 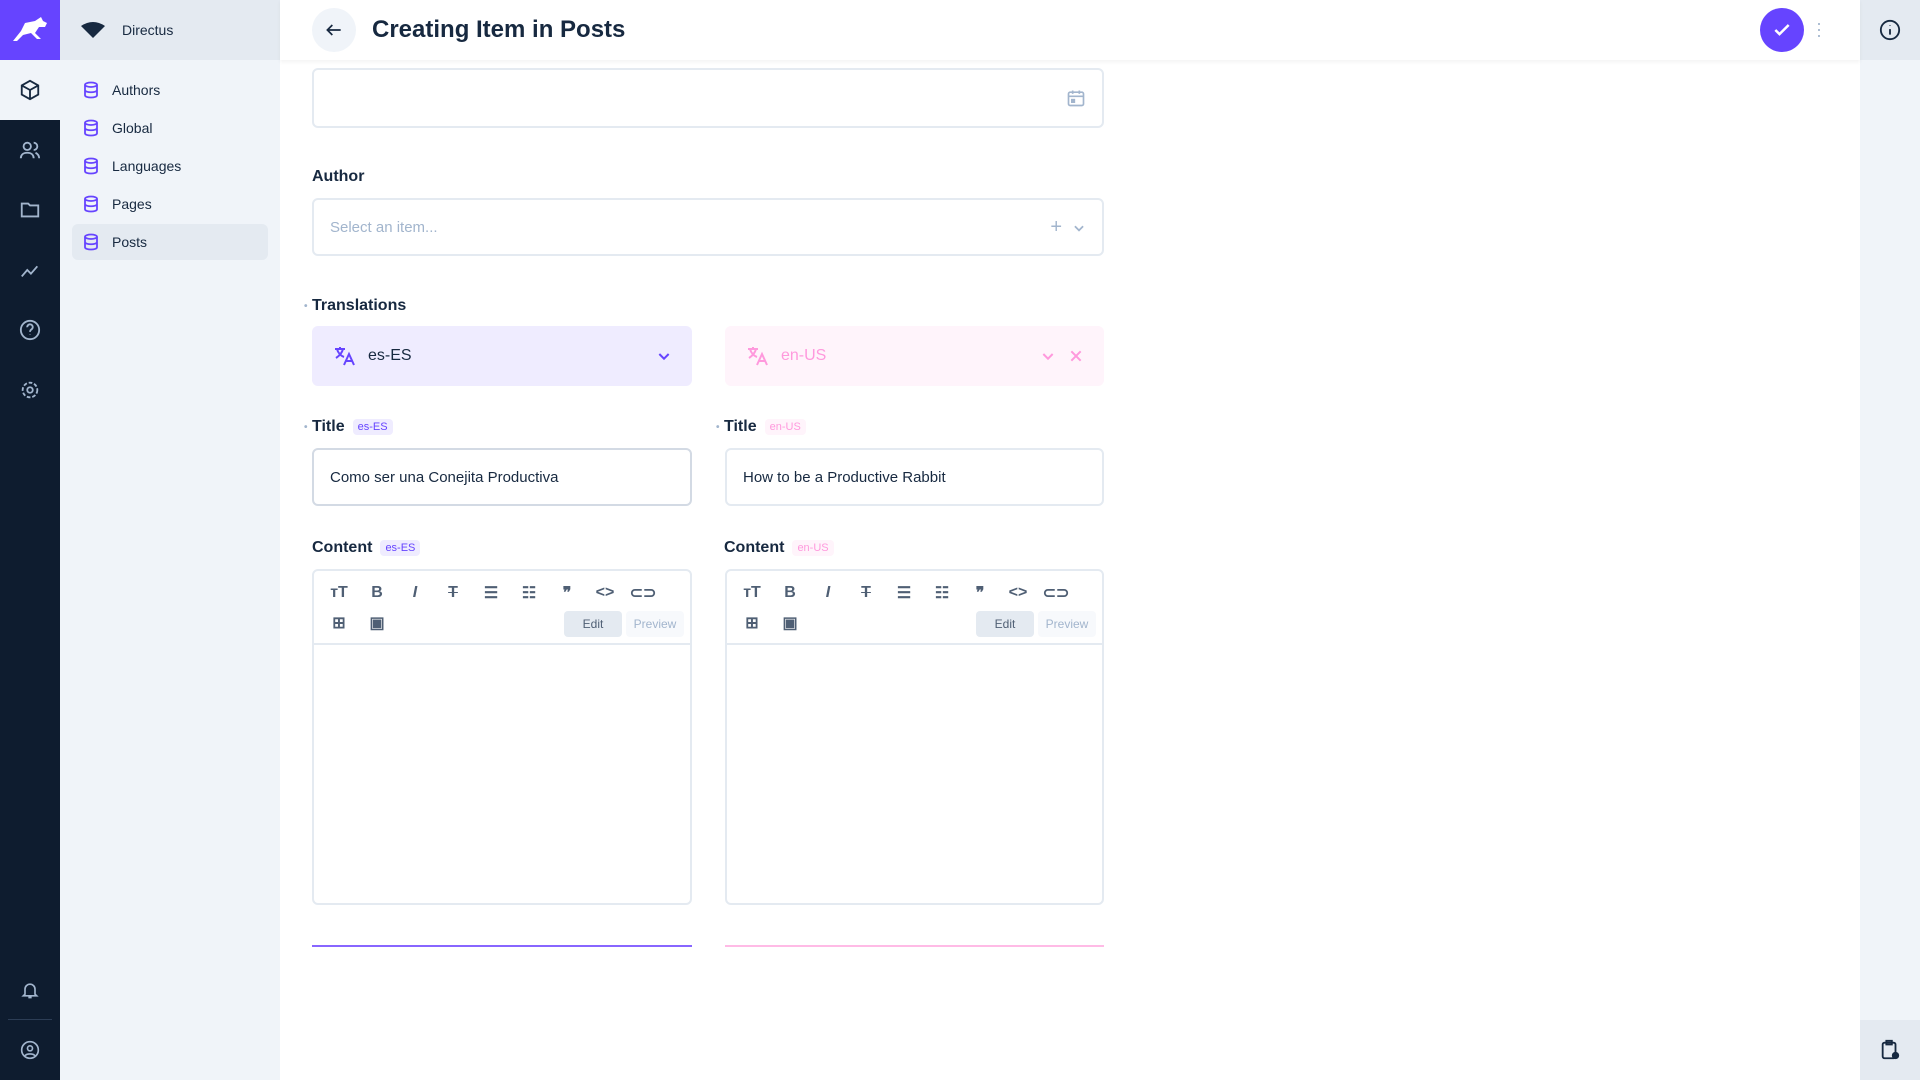 I want to click on sidebar-item-label: Posts, so click(x=130, y=242).